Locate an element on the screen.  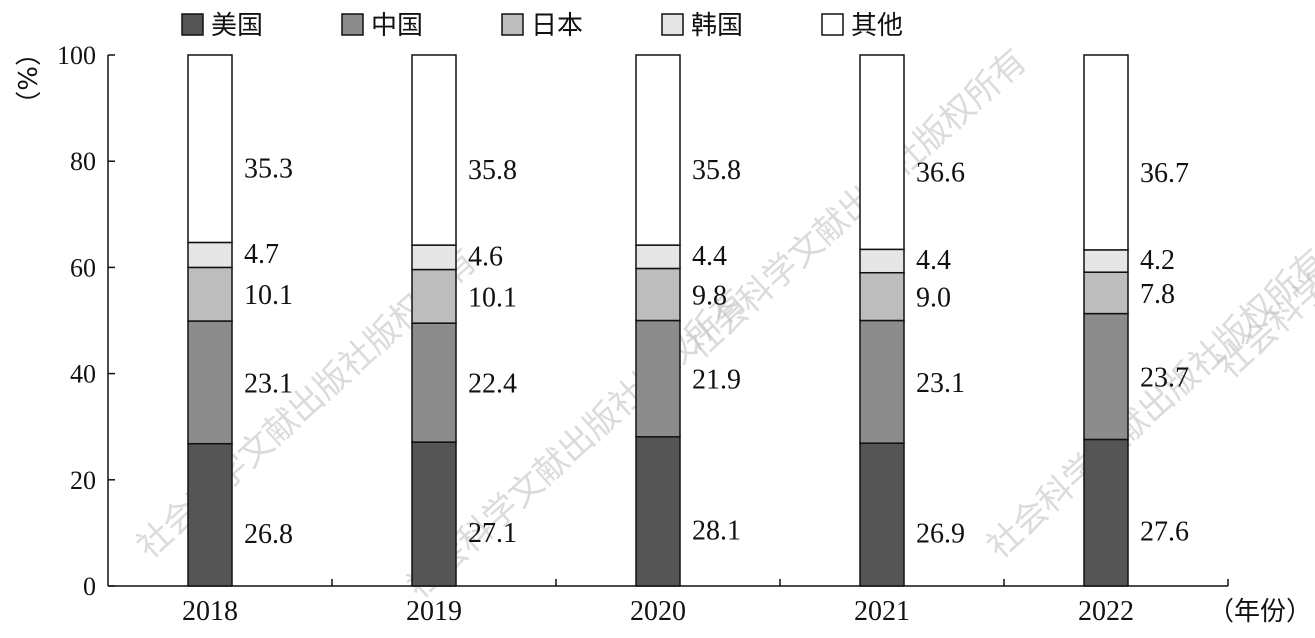
legend-swatch-日本 is located at coordinates (512, 24).